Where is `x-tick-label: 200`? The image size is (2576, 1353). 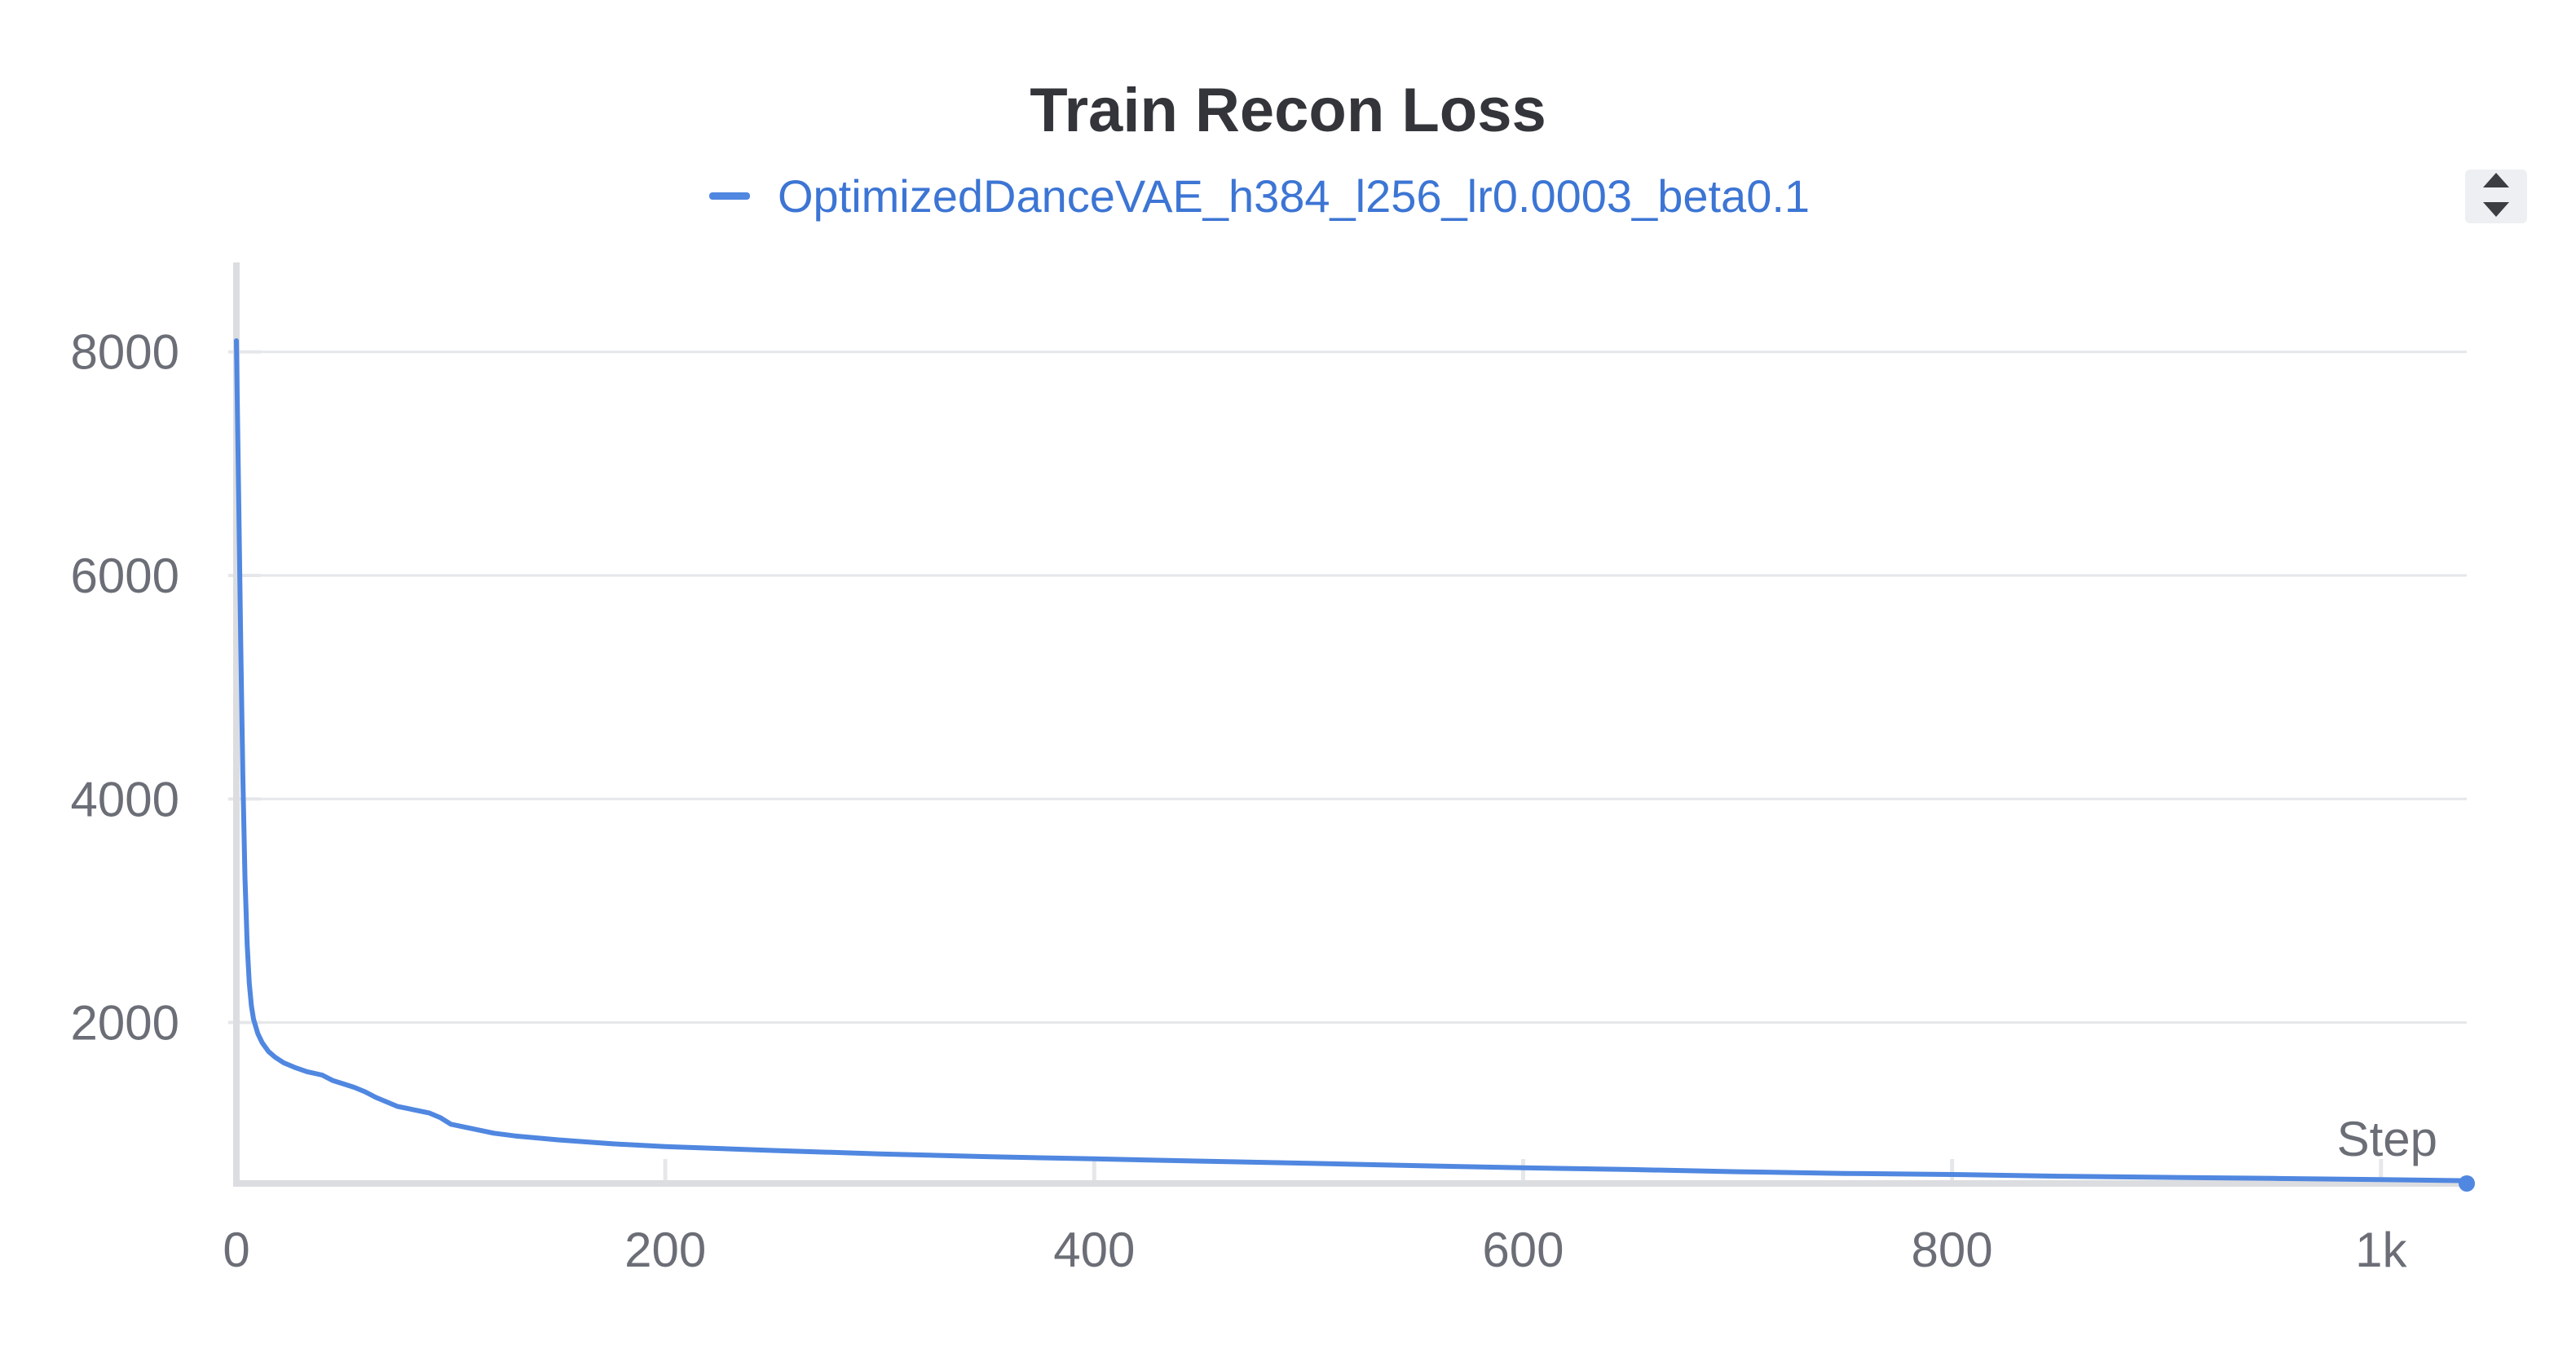 x-tick-label: 200 is located at coordinates (665, 1250).